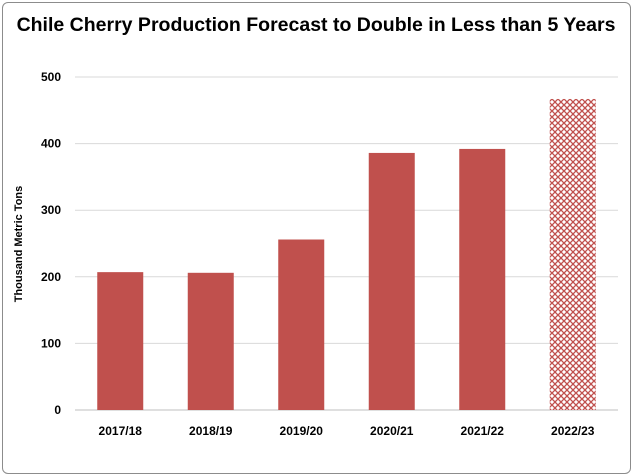 This screenshot has width=633, height=476. Describe the element at coordinates (211, 431) in the screenshot. I see `x-tick-label: 2018/19` at that location.